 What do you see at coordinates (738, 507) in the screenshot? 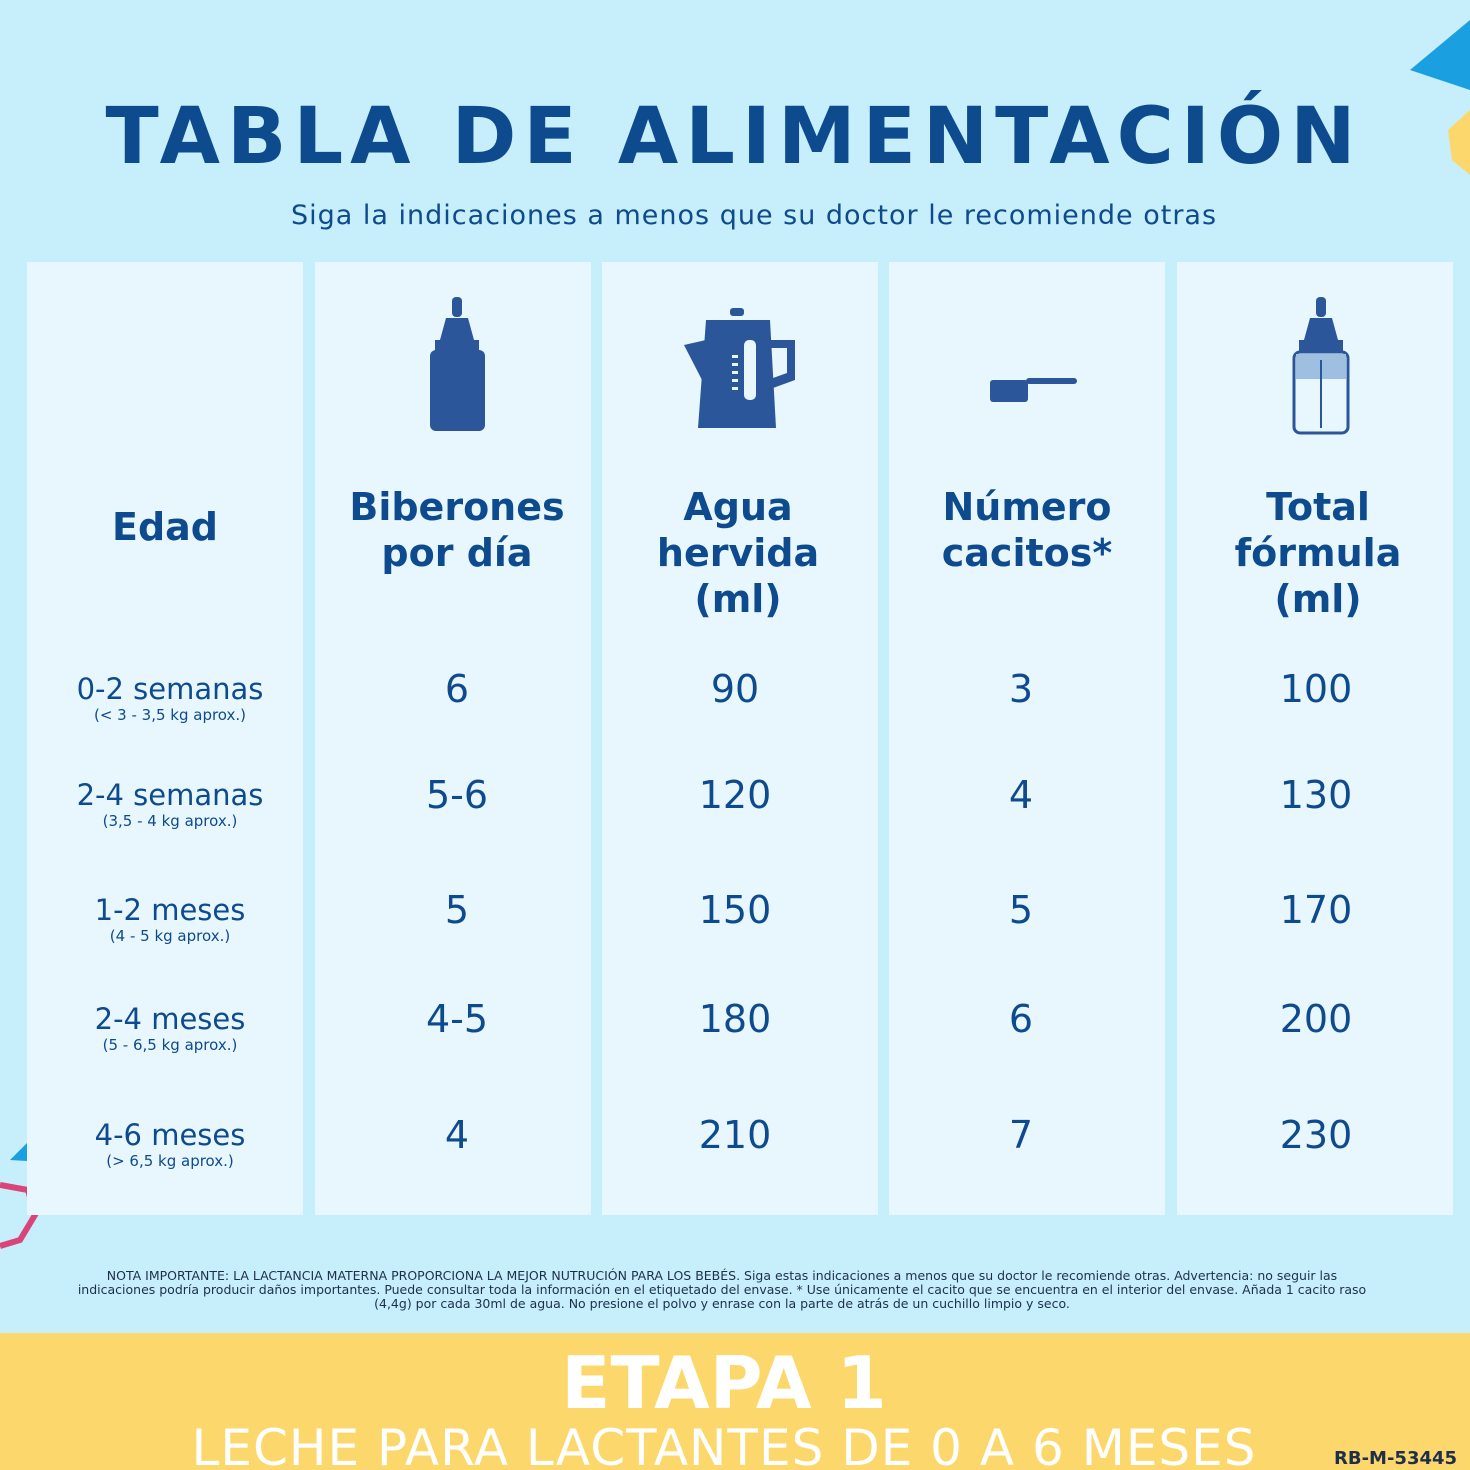
I see `column-header: Agua` at bounding box center [738, 507].